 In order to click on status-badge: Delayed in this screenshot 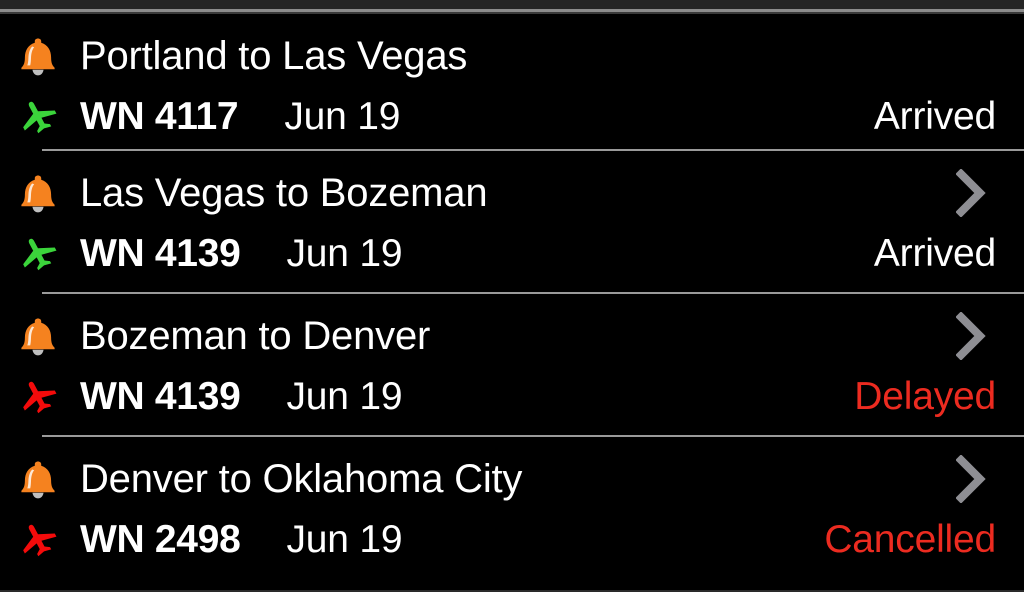, I will do `click(925, 396)`.